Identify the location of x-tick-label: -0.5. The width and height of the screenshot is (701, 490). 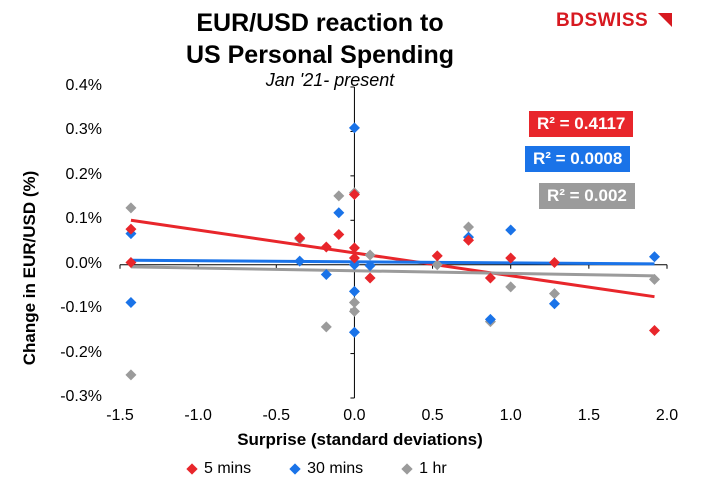
(276, 415).